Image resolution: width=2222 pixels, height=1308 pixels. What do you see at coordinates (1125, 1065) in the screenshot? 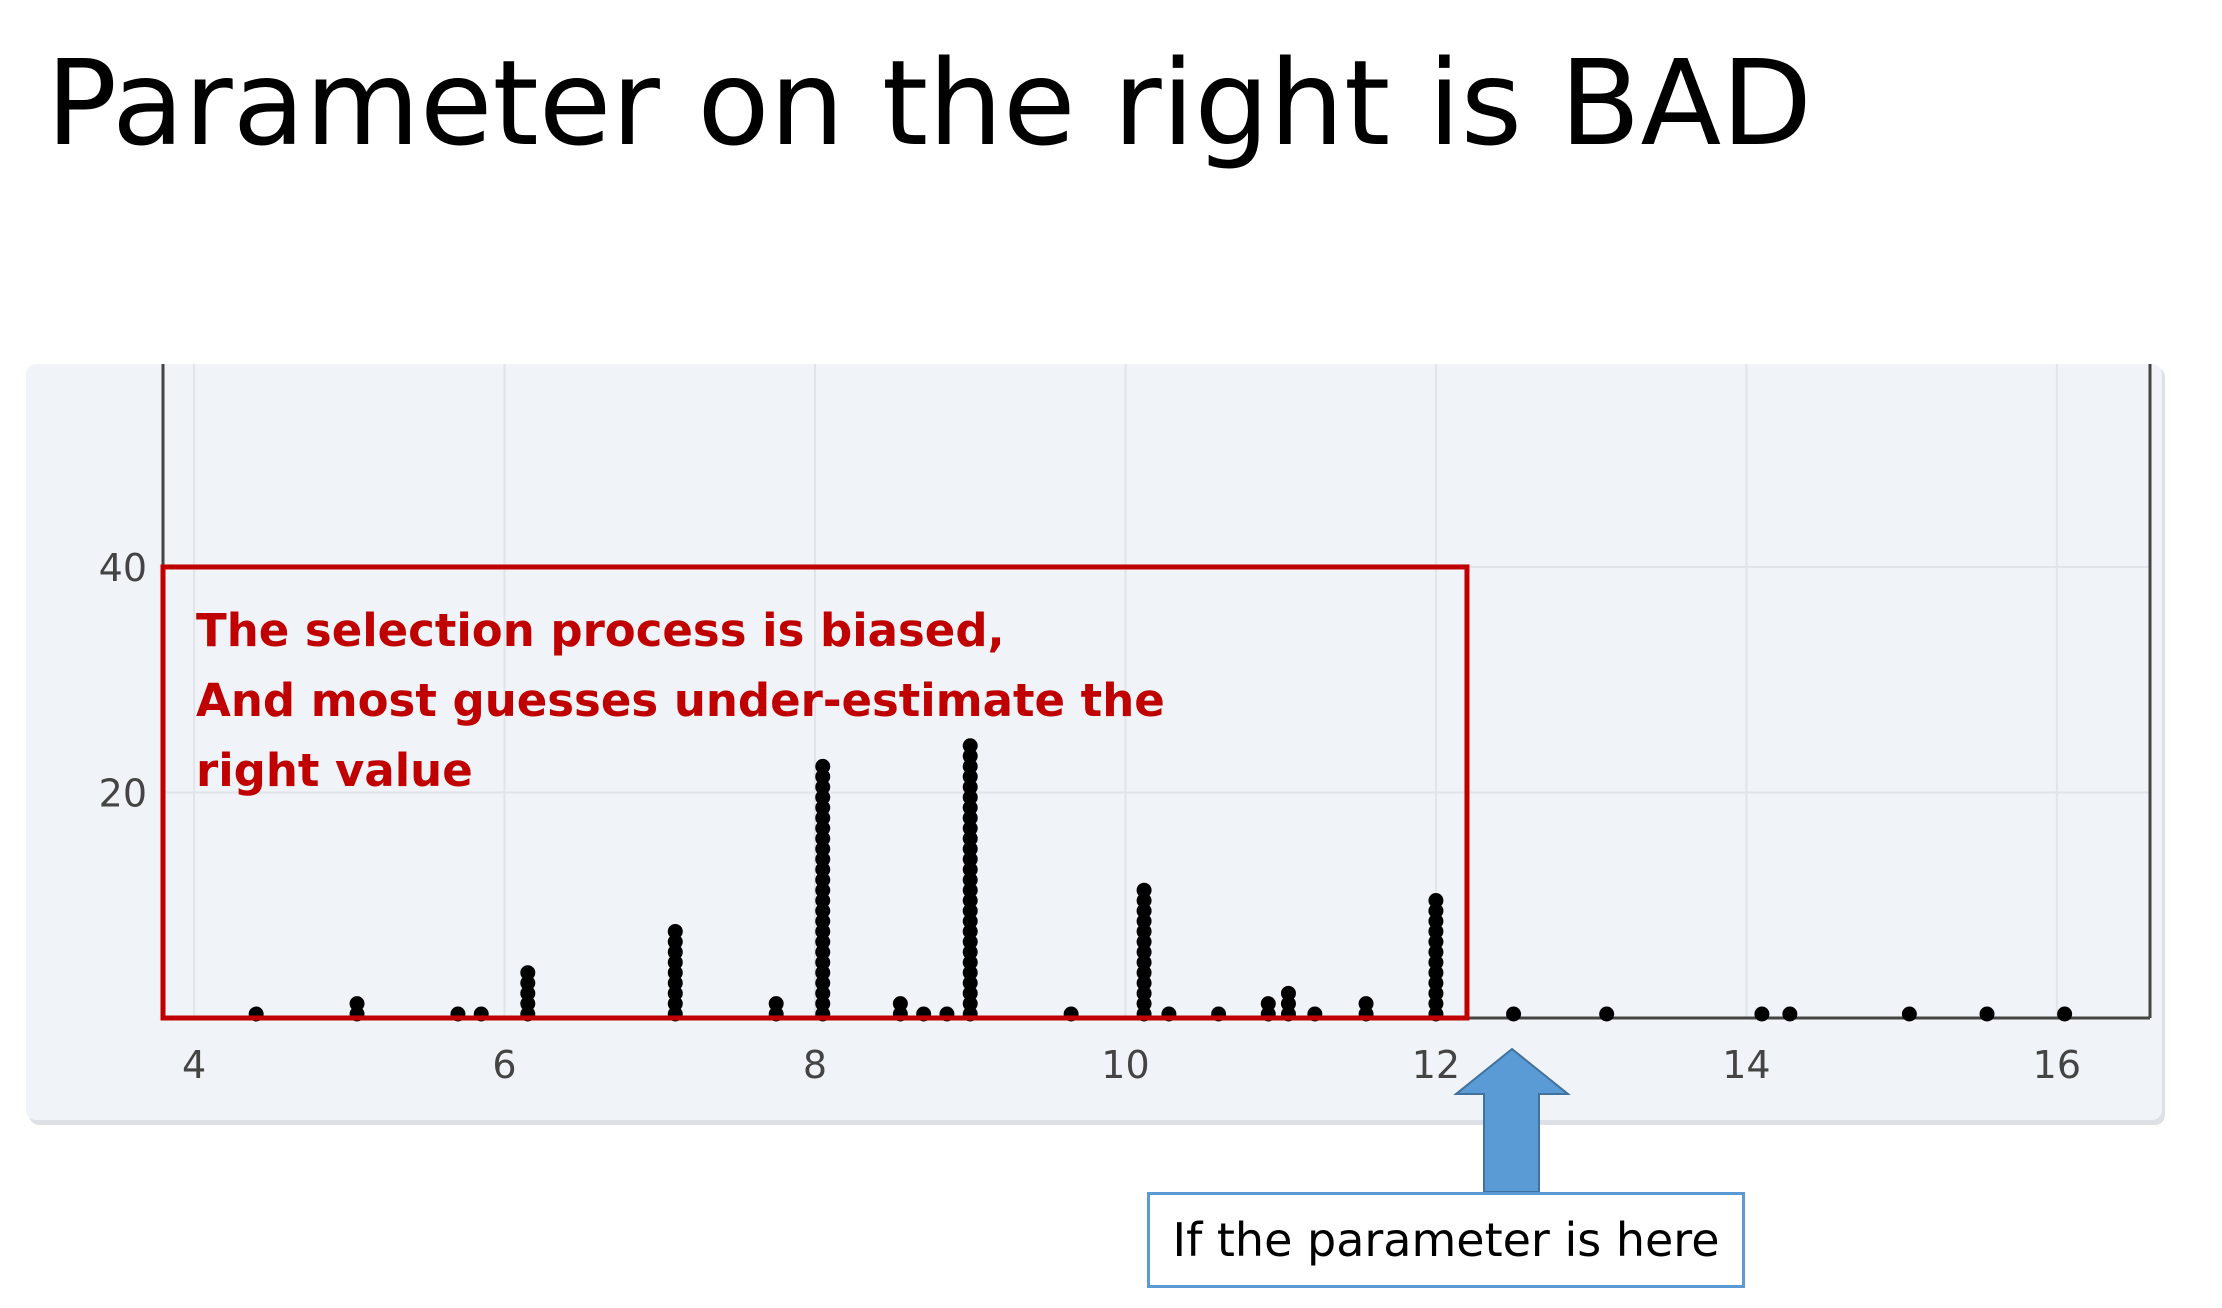
I see `x-tick-label: 10` at bounding box center [1125, 1065].